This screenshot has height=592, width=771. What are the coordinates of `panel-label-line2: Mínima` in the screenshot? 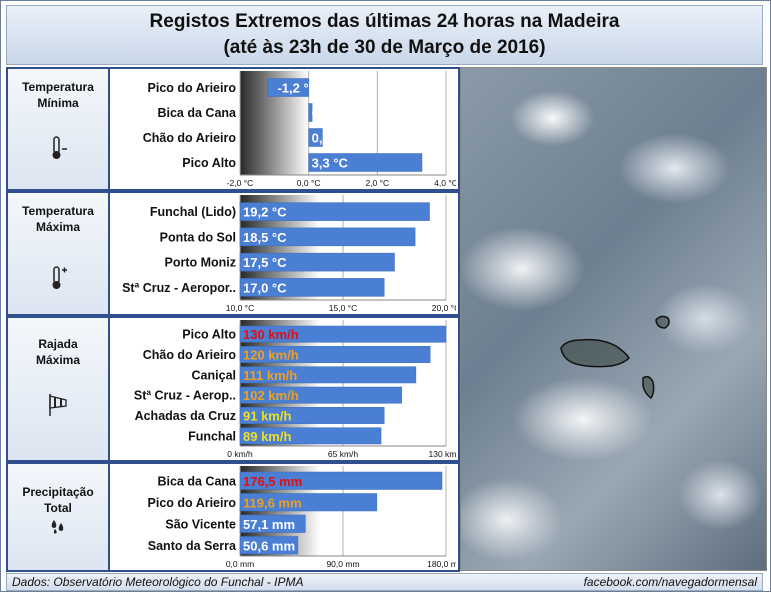 It's located at (58, 103).